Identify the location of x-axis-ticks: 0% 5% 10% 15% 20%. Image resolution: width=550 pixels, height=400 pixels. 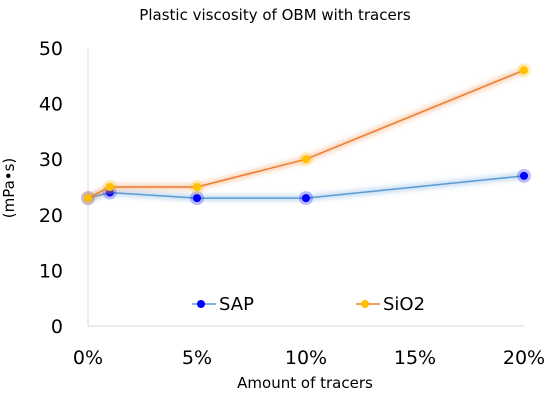
(309, 358).